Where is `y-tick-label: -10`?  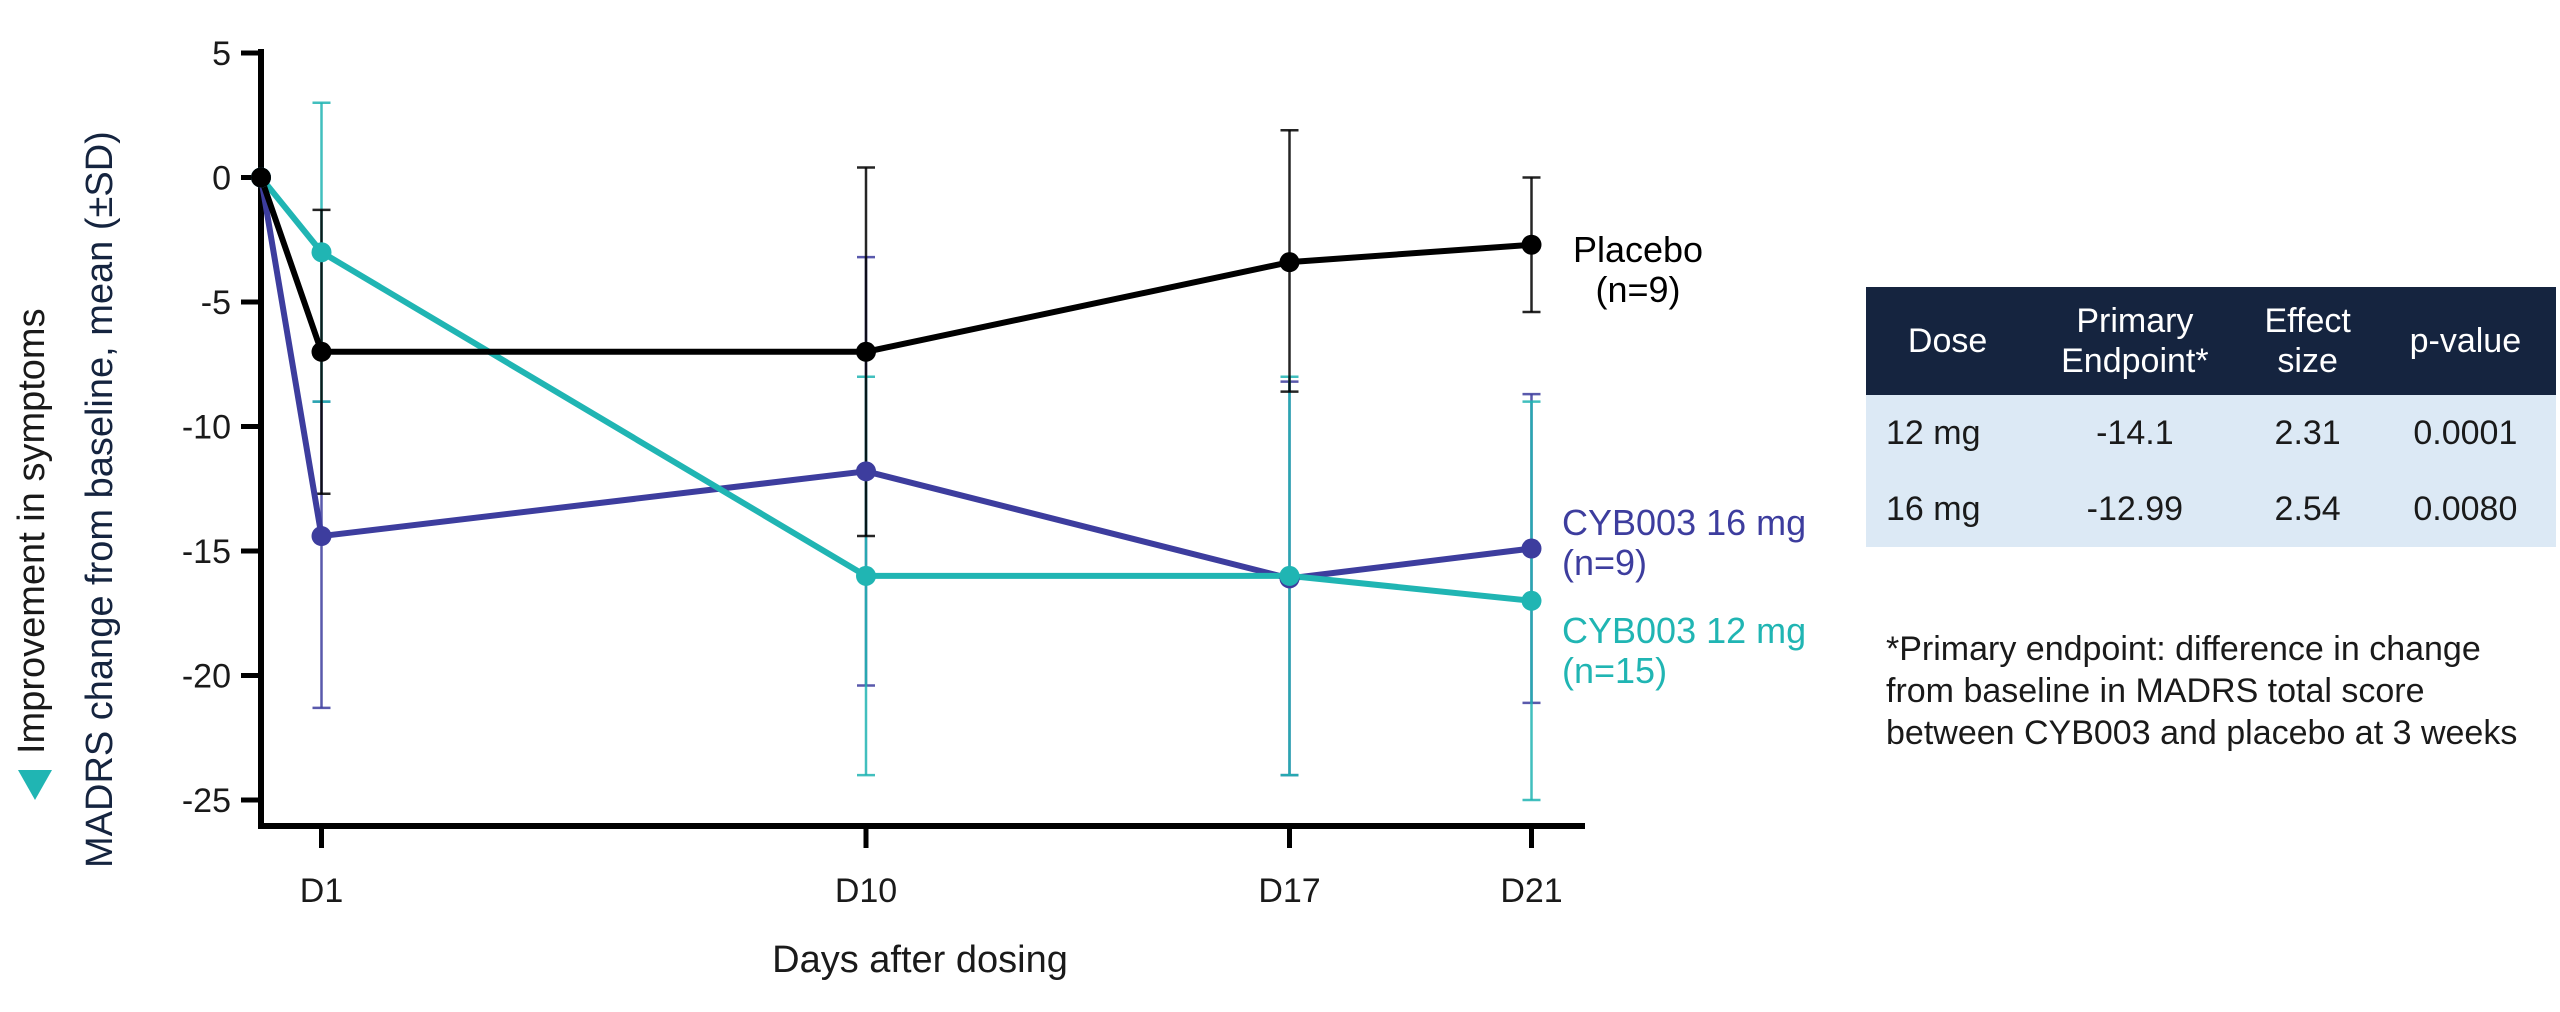 y-tick-label: -10 is located at coordinates (206, 428).